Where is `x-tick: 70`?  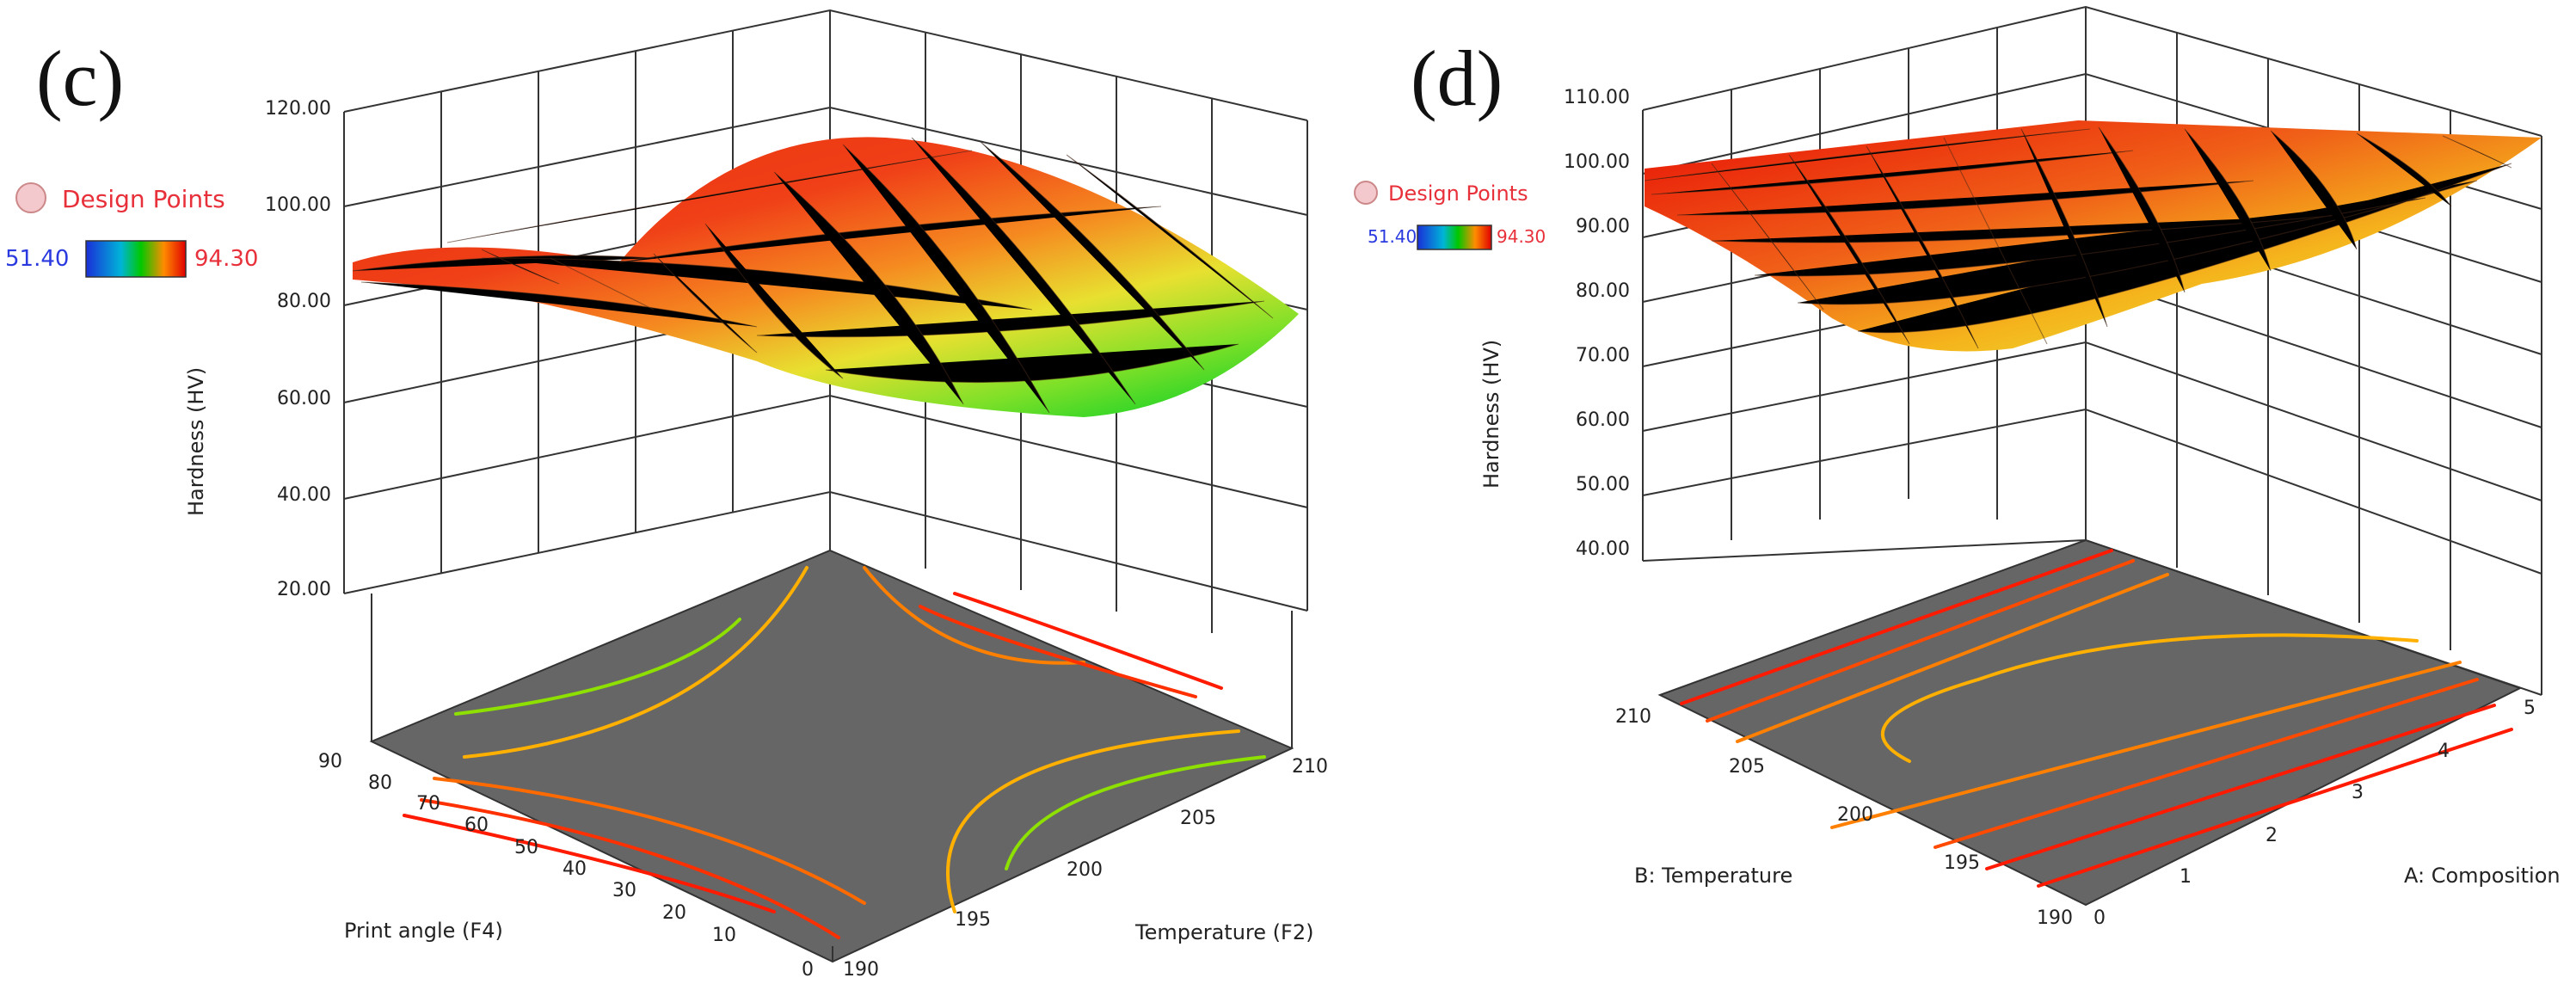
x-tick: 70 is located at coordinates (428, 804).